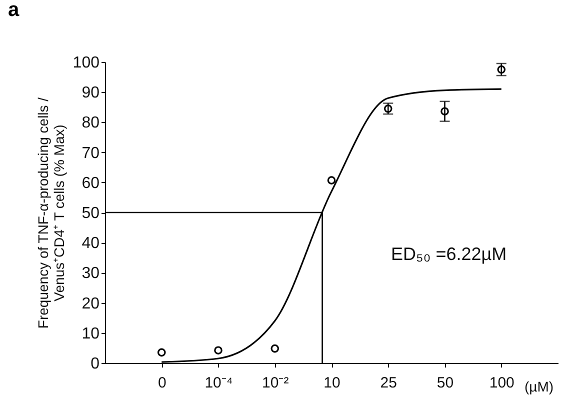  Describe the element at coordinates (162, 383) in the screenshot. I see `x-tick-label: 0` at that location.